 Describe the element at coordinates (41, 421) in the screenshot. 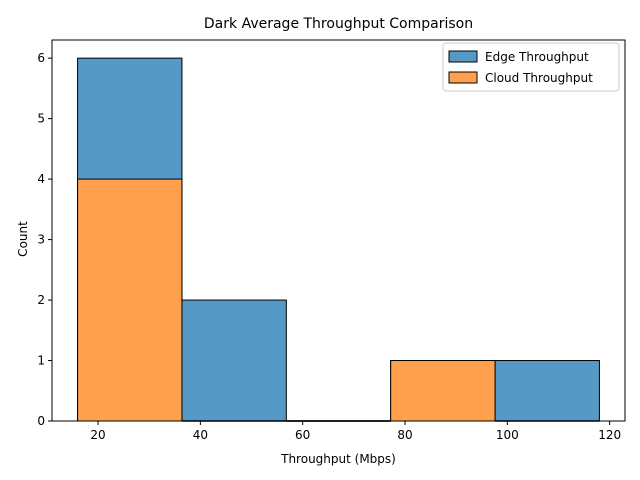

I see `y-tick-label: 0` at that location.